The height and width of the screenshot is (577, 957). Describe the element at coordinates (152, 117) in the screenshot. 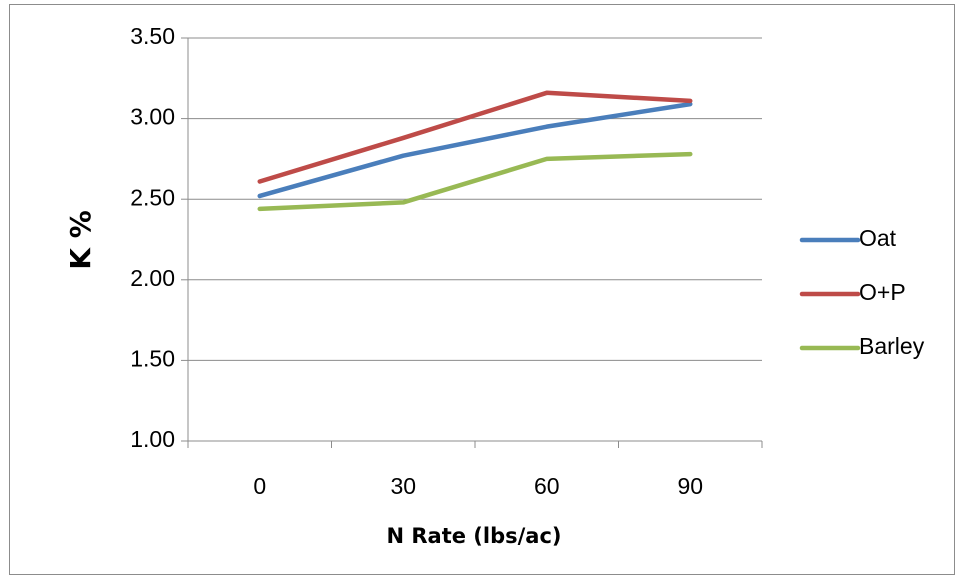

I see `y-tick-label: 3.00` at that location.